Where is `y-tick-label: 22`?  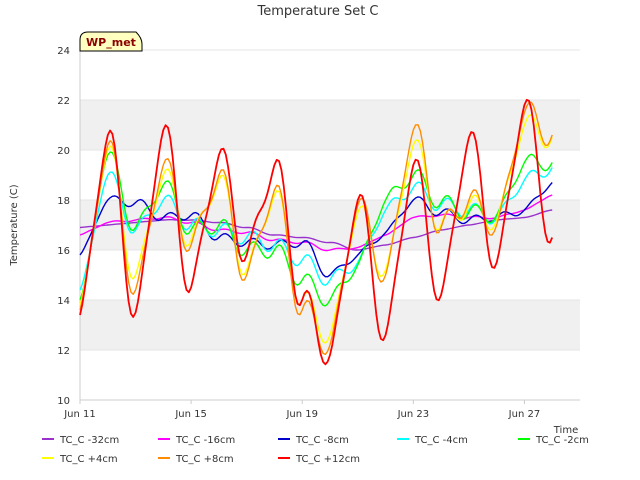 y-tick-label: 22 is located at coordinates (63, 101).